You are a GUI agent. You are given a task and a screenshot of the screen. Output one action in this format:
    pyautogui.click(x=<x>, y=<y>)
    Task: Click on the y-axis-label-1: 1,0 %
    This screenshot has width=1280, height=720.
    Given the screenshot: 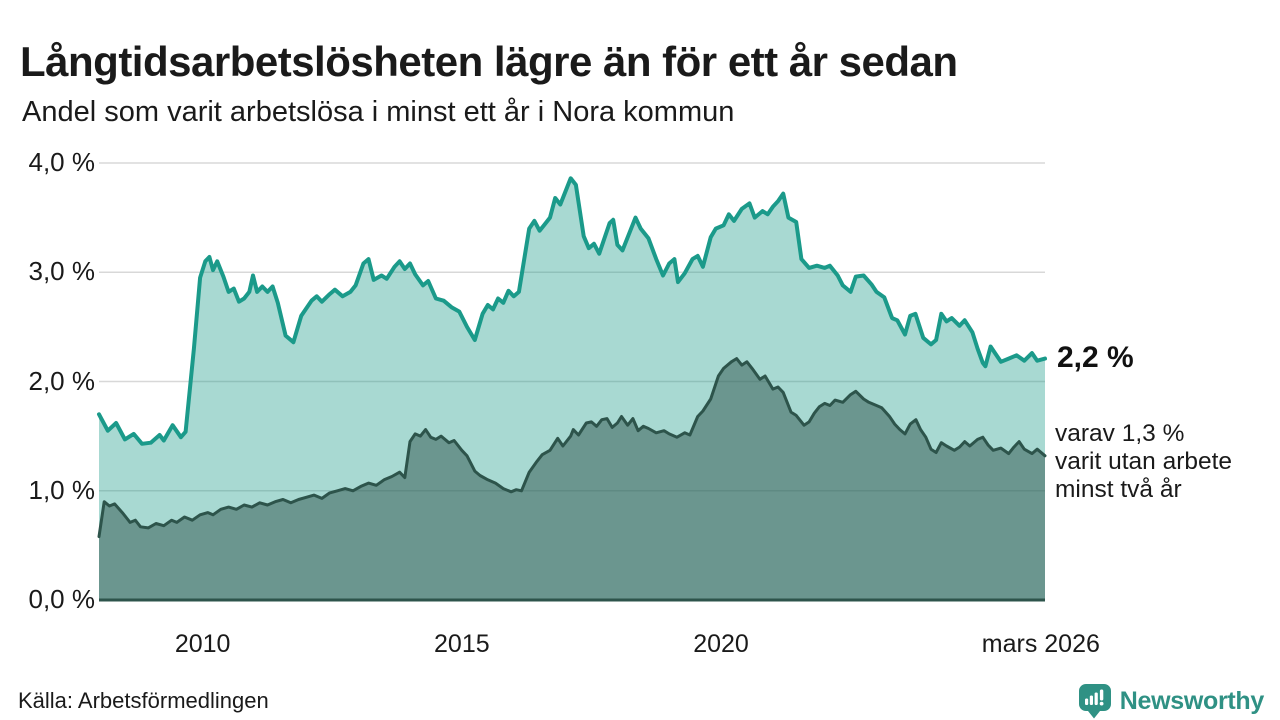 What is the action you would take?
    pyautogui.click(x=62, y=489)
    